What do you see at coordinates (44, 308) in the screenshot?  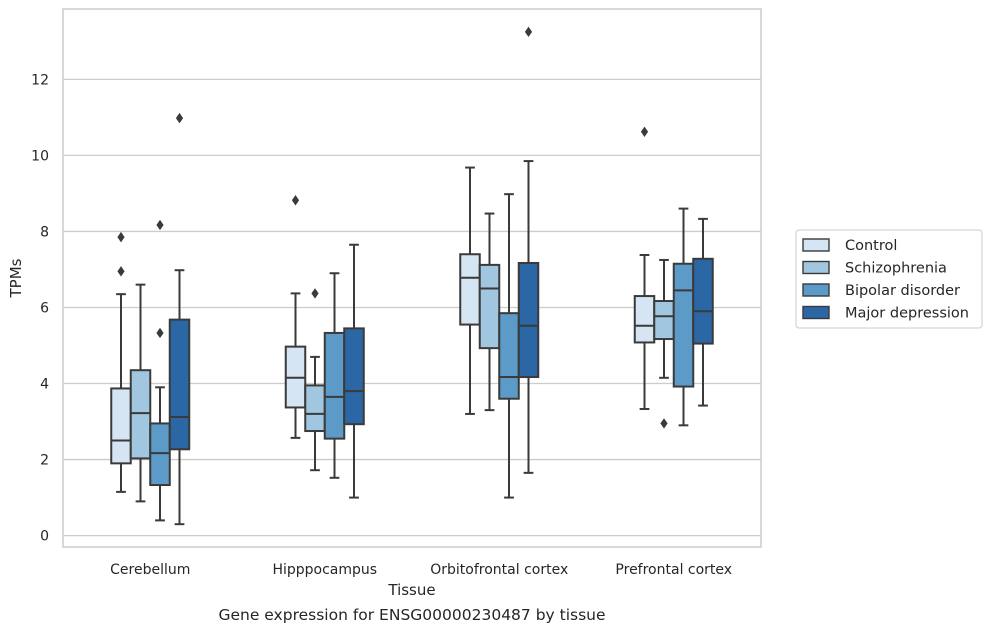 I see `y-tick-label: 6` at bounding box center [44, 308].